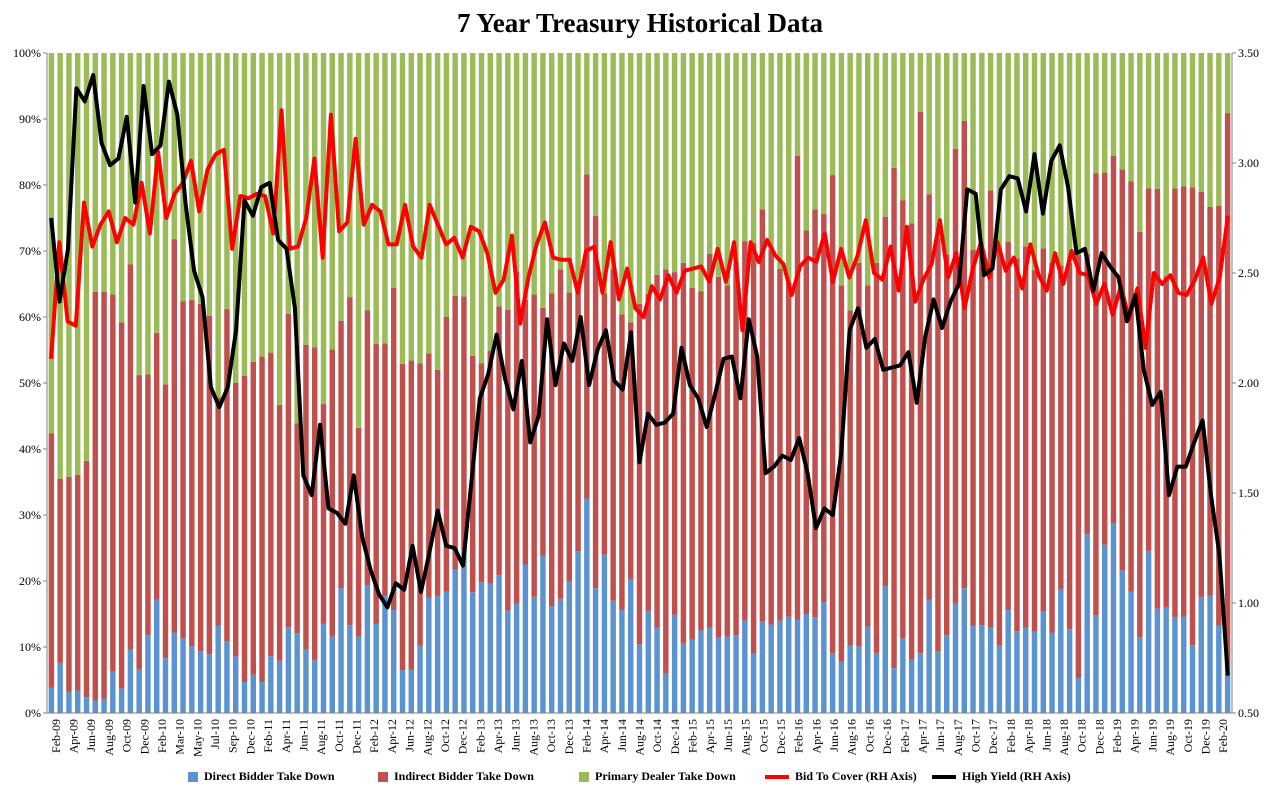 This screenshot has width=1280, height=795. Describe the element at coordinates (710, 736) in the screenshot. I see `x-tick-label: Apr-15` at that location.